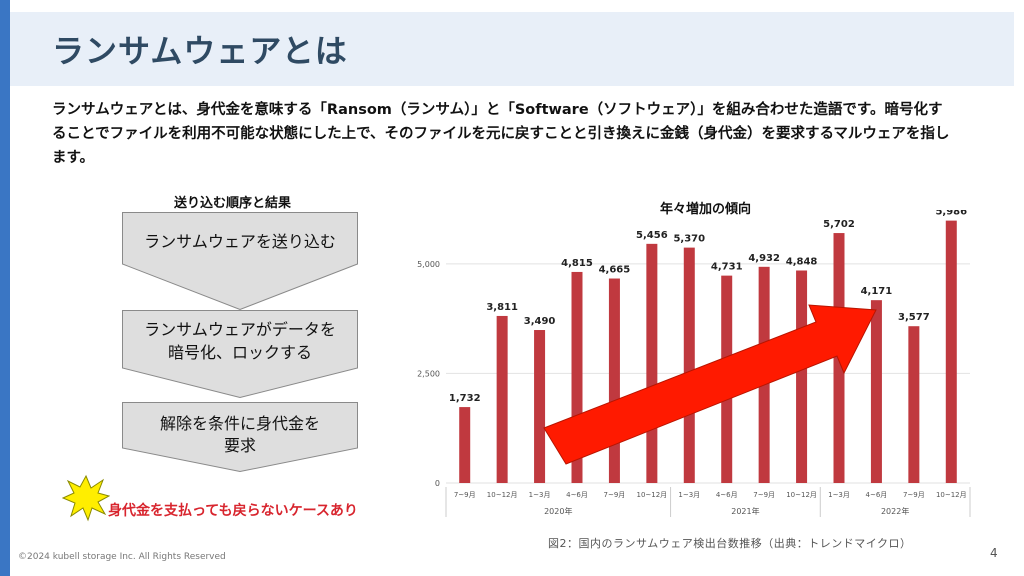 Image resolution: width=1024 pixels, height=576 pixels. Describe the element at coordinates (233, 203) in the screenshot. I see `flow-label: 送り込む順序と結果` at that location.